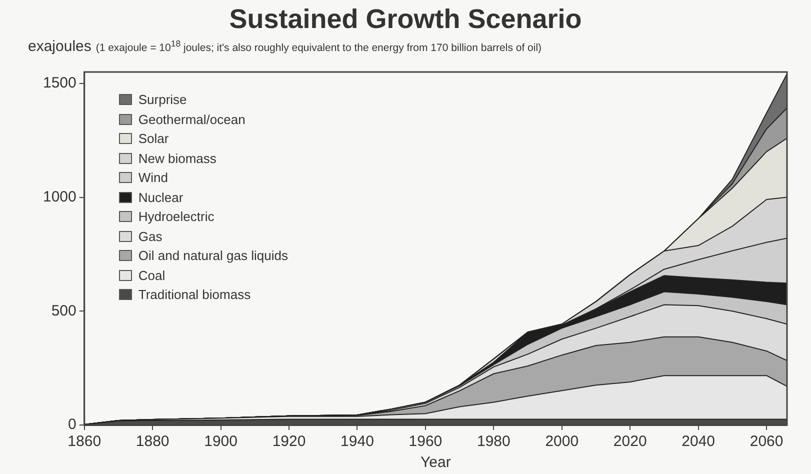 Image resolution: width=811 pixels, height=474 pixels. Describe the element at coordinates (153, 178) in the screenshot. I see `legend-label: Wind` at that location.